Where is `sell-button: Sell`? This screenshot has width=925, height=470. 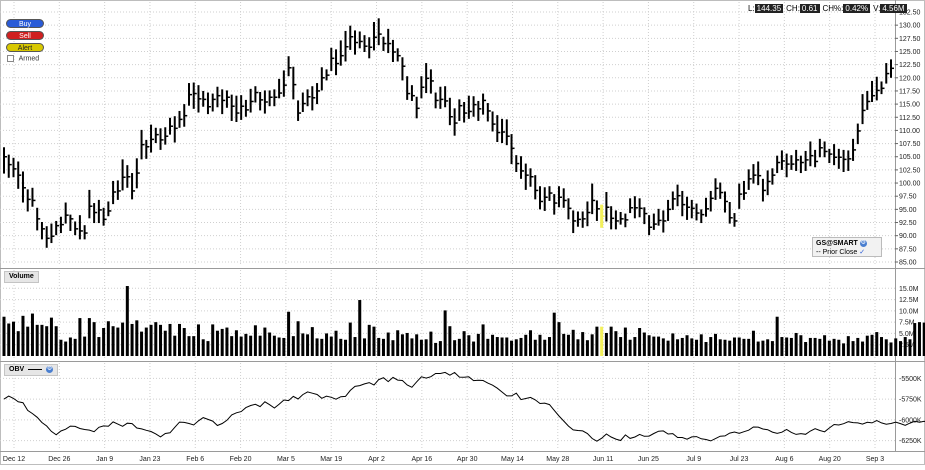 sell-button: Sell is located at coordinates (25, 35).